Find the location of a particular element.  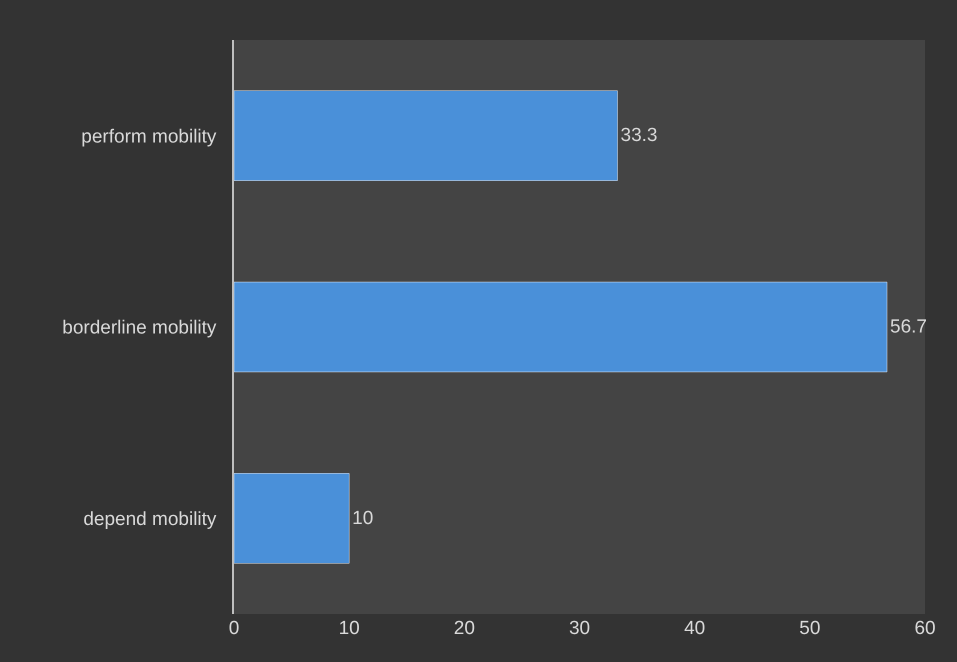

data-label: 33.3 is located at coordinates (639, 135).